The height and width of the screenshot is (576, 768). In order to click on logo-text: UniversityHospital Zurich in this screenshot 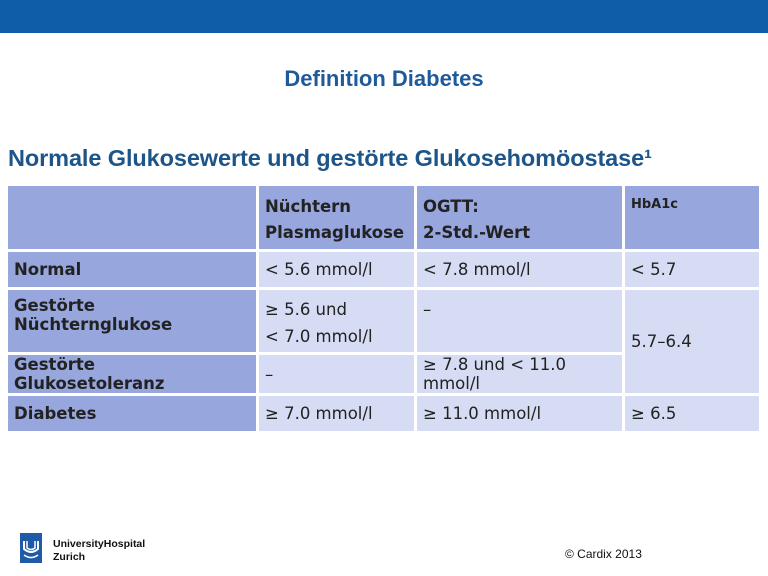, I will do `click(99, 551)`.